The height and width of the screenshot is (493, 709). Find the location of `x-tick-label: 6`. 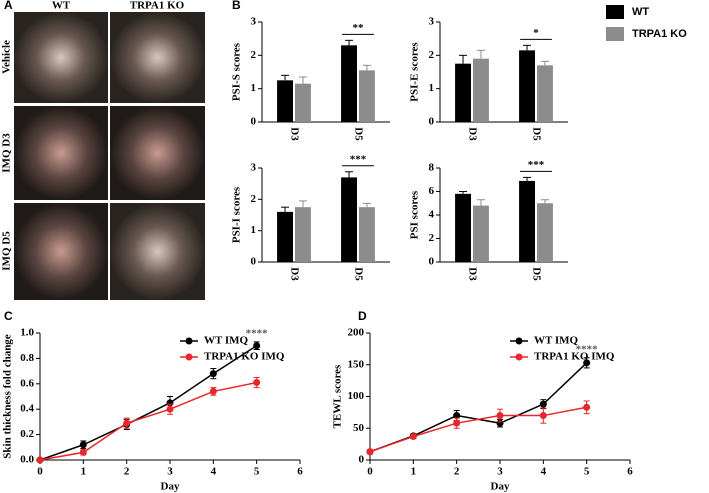

x-tick-label: 6 is located at coordinates (300, 472).